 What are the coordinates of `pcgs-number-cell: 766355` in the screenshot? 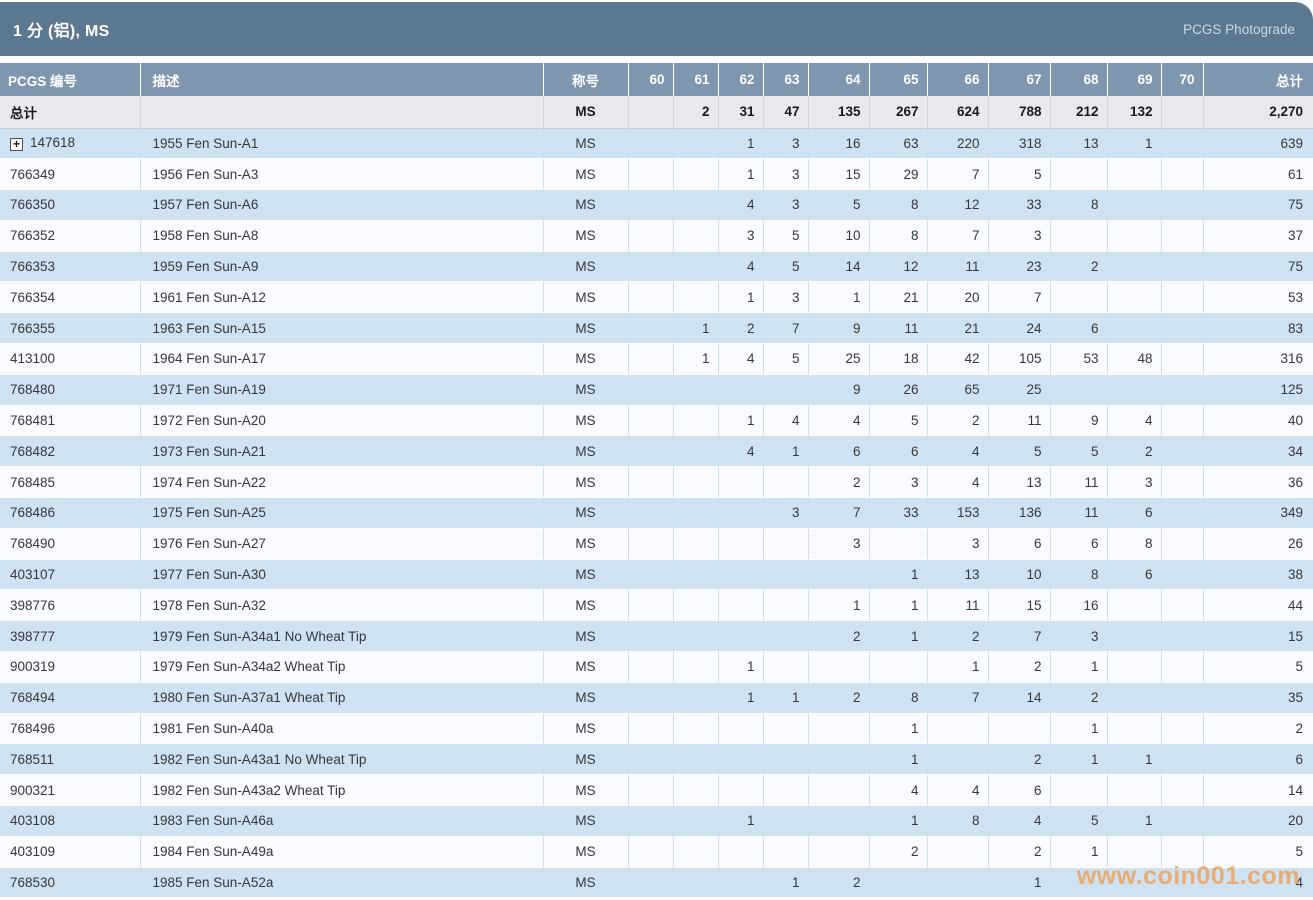 It's located at (70, 328).